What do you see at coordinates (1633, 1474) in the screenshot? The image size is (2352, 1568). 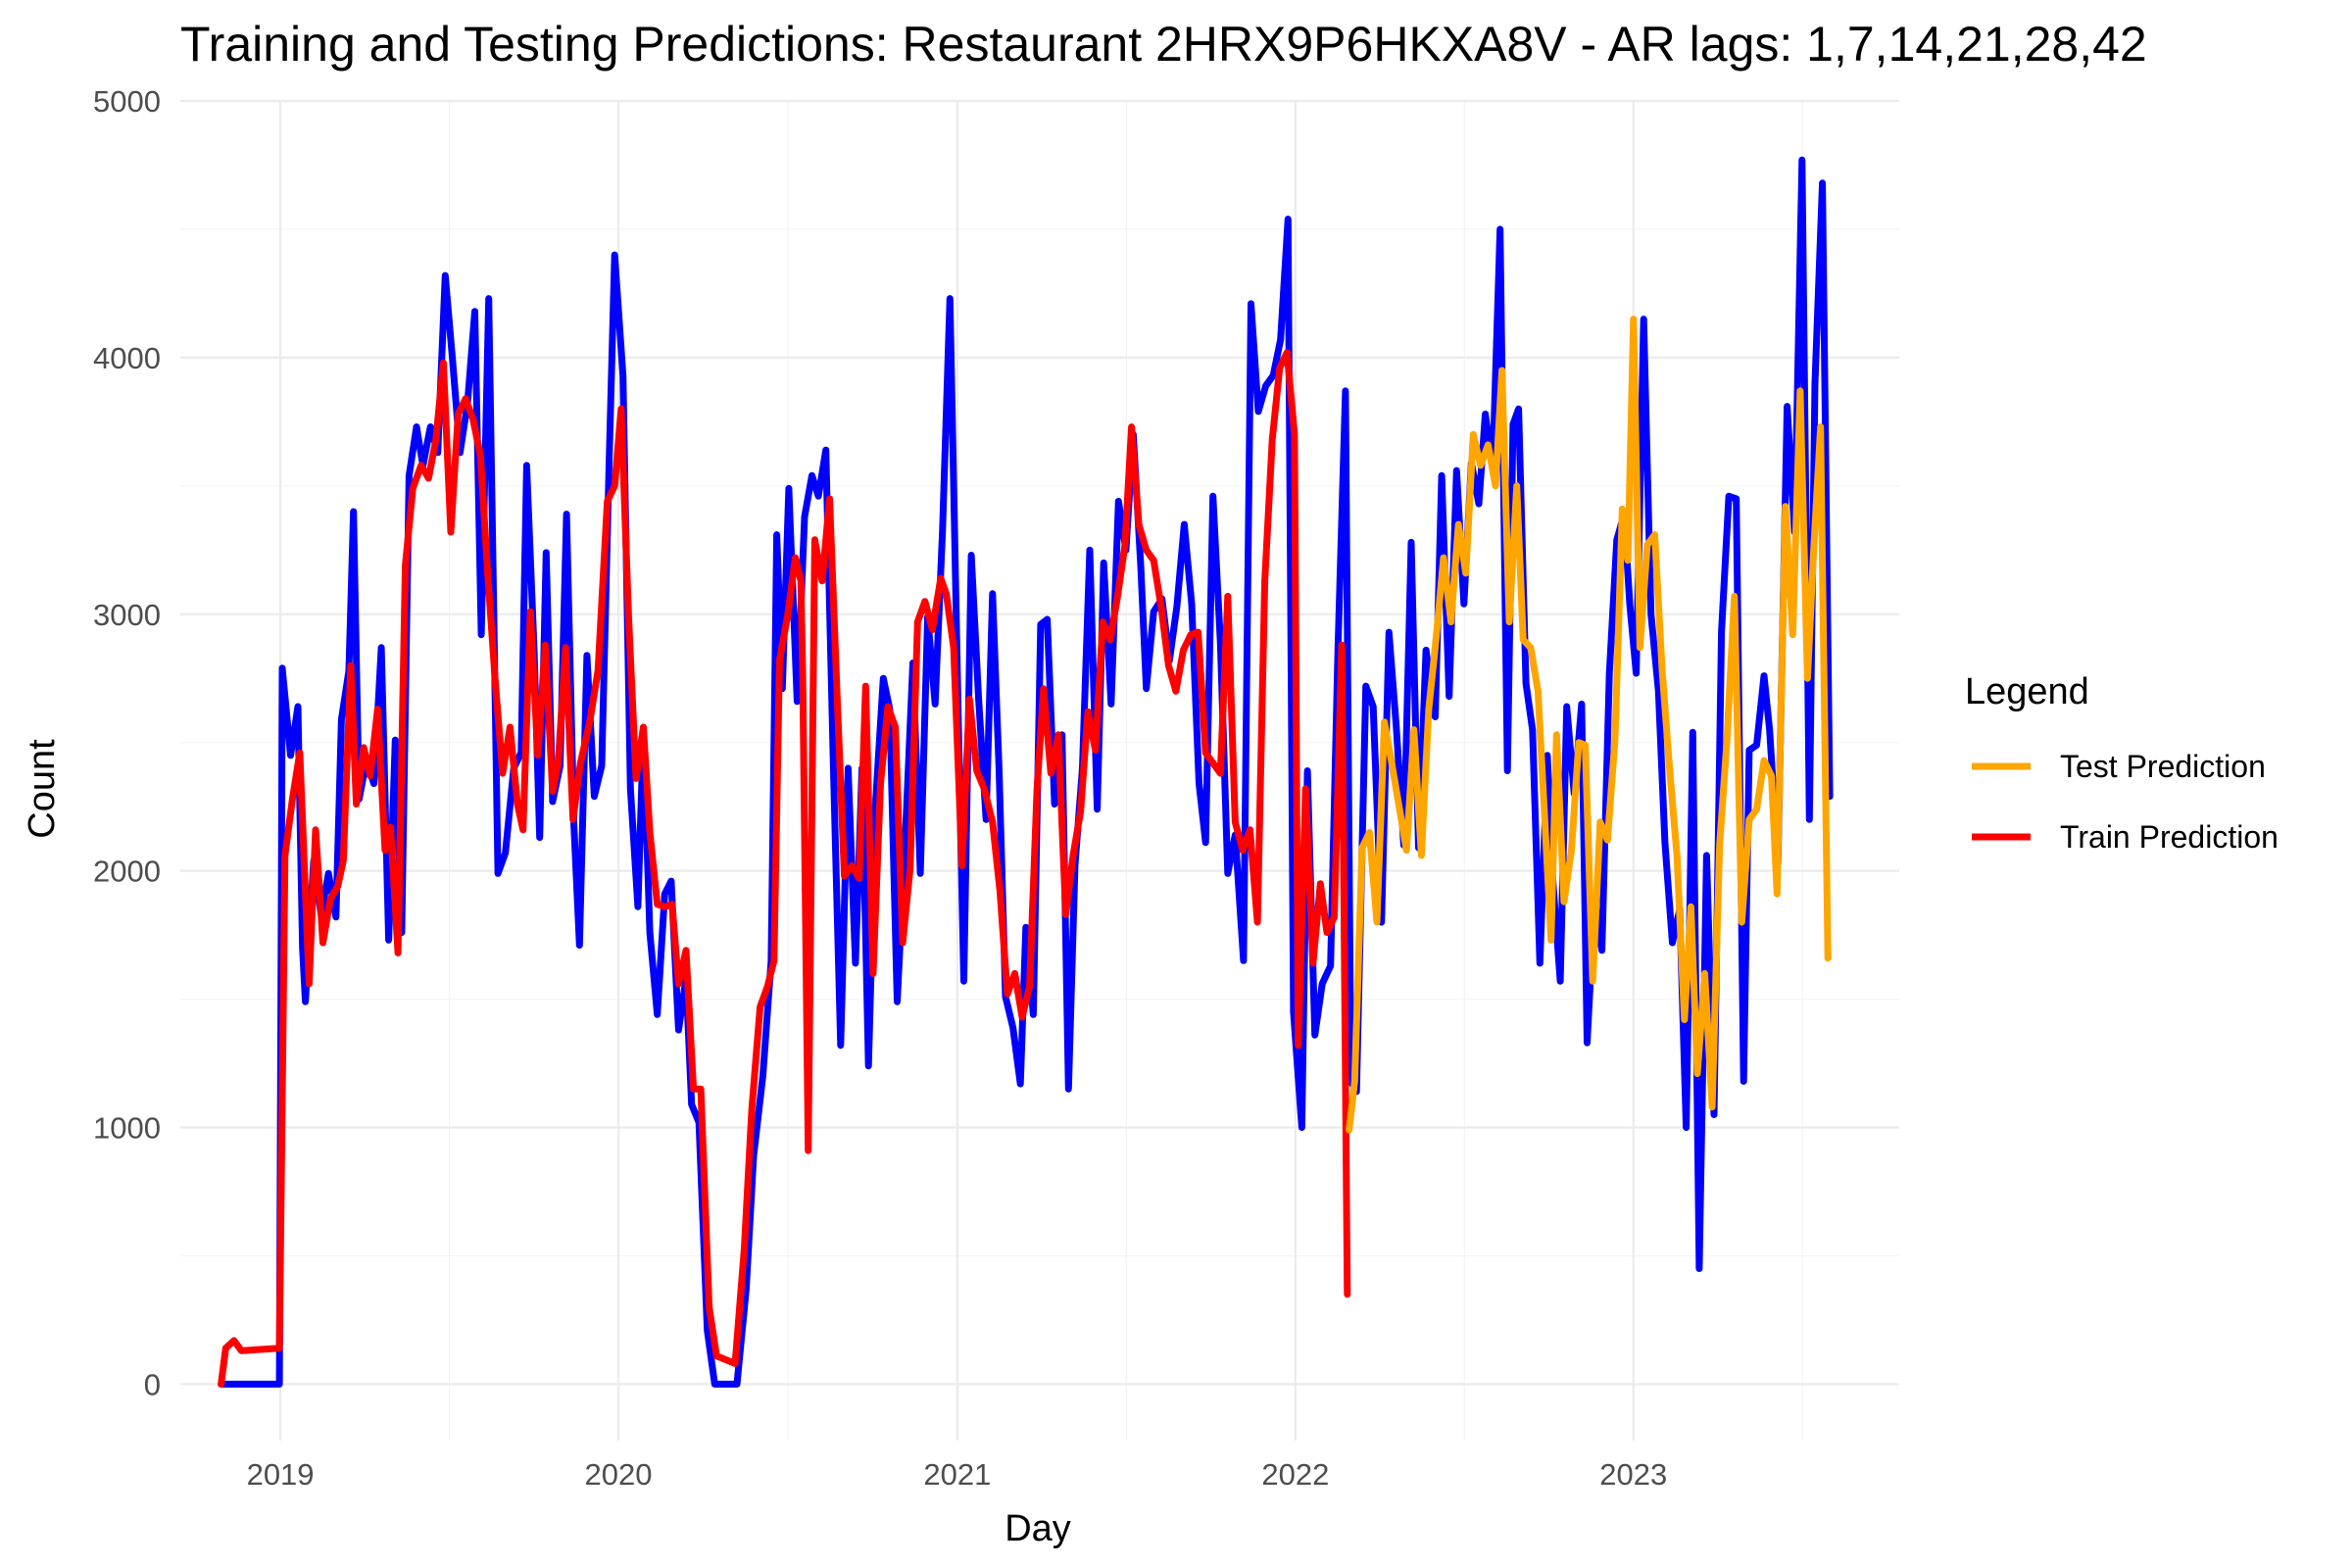 I see `x-tick-label: 2023` at bounding box center [1633, 1474].